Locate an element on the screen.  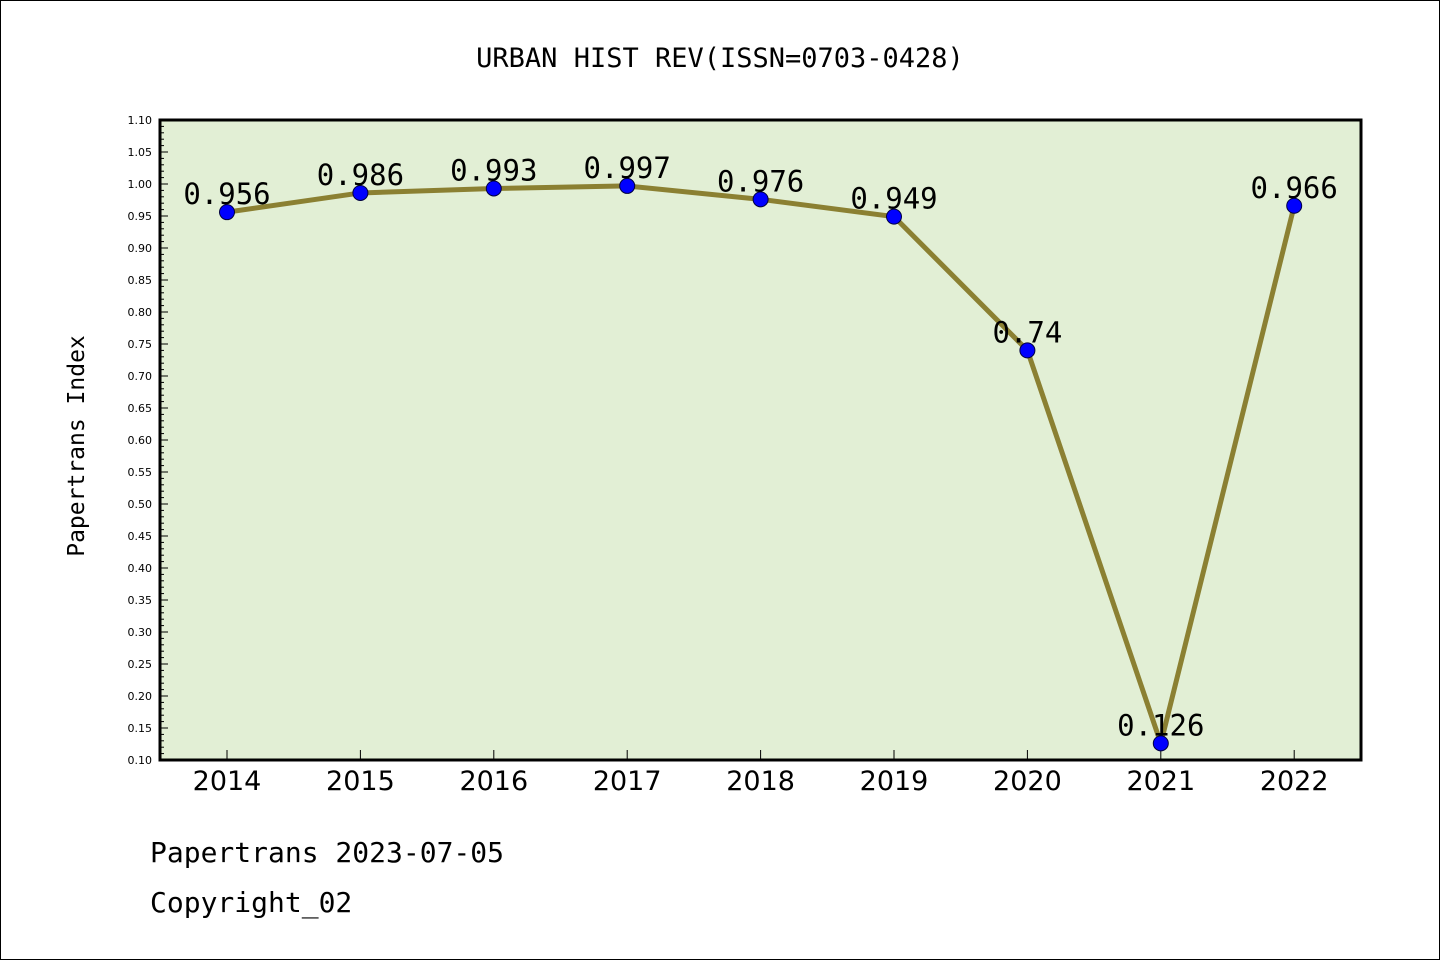
y-tick-label: 0.25 is located at coordinates (140, 664).